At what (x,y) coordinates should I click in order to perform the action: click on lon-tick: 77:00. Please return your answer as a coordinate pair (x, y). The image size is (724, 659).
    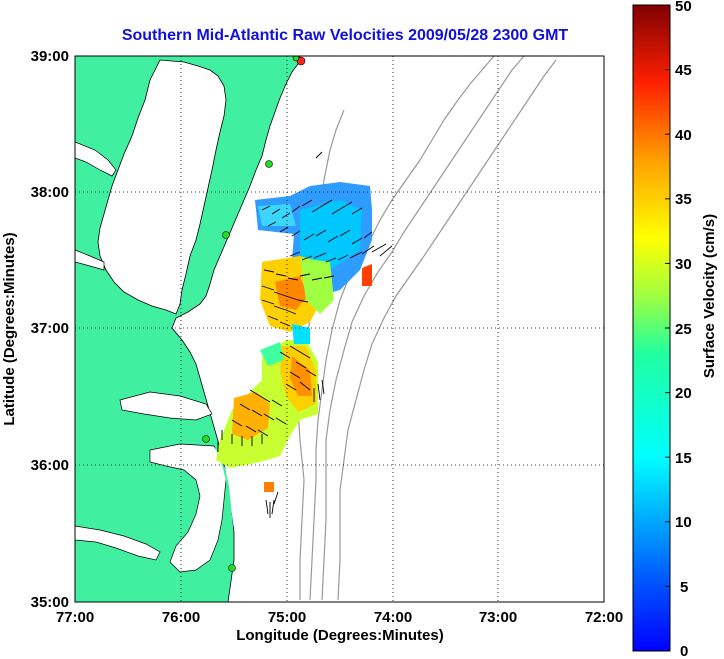
    Looking at the image, I should click on (75, 617).